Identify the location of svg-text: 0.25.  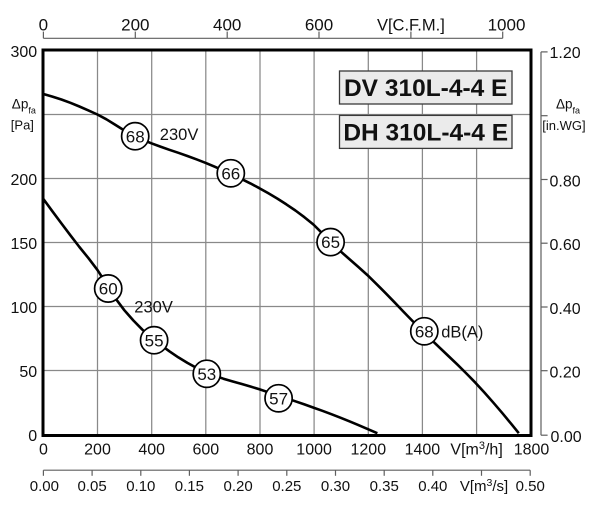
(286, 486).